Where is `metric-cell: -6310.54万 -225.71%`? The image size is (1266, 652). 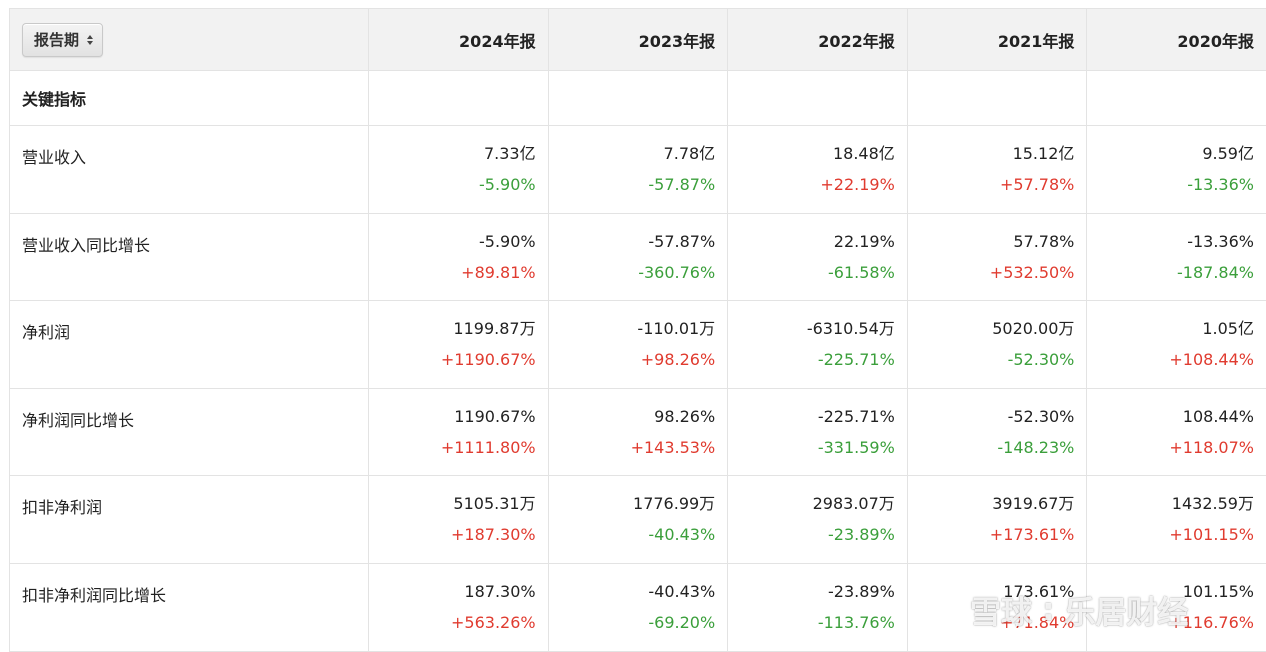
metric-cell: -6310.54万 -225.71% is located at coordinates (818, 345).